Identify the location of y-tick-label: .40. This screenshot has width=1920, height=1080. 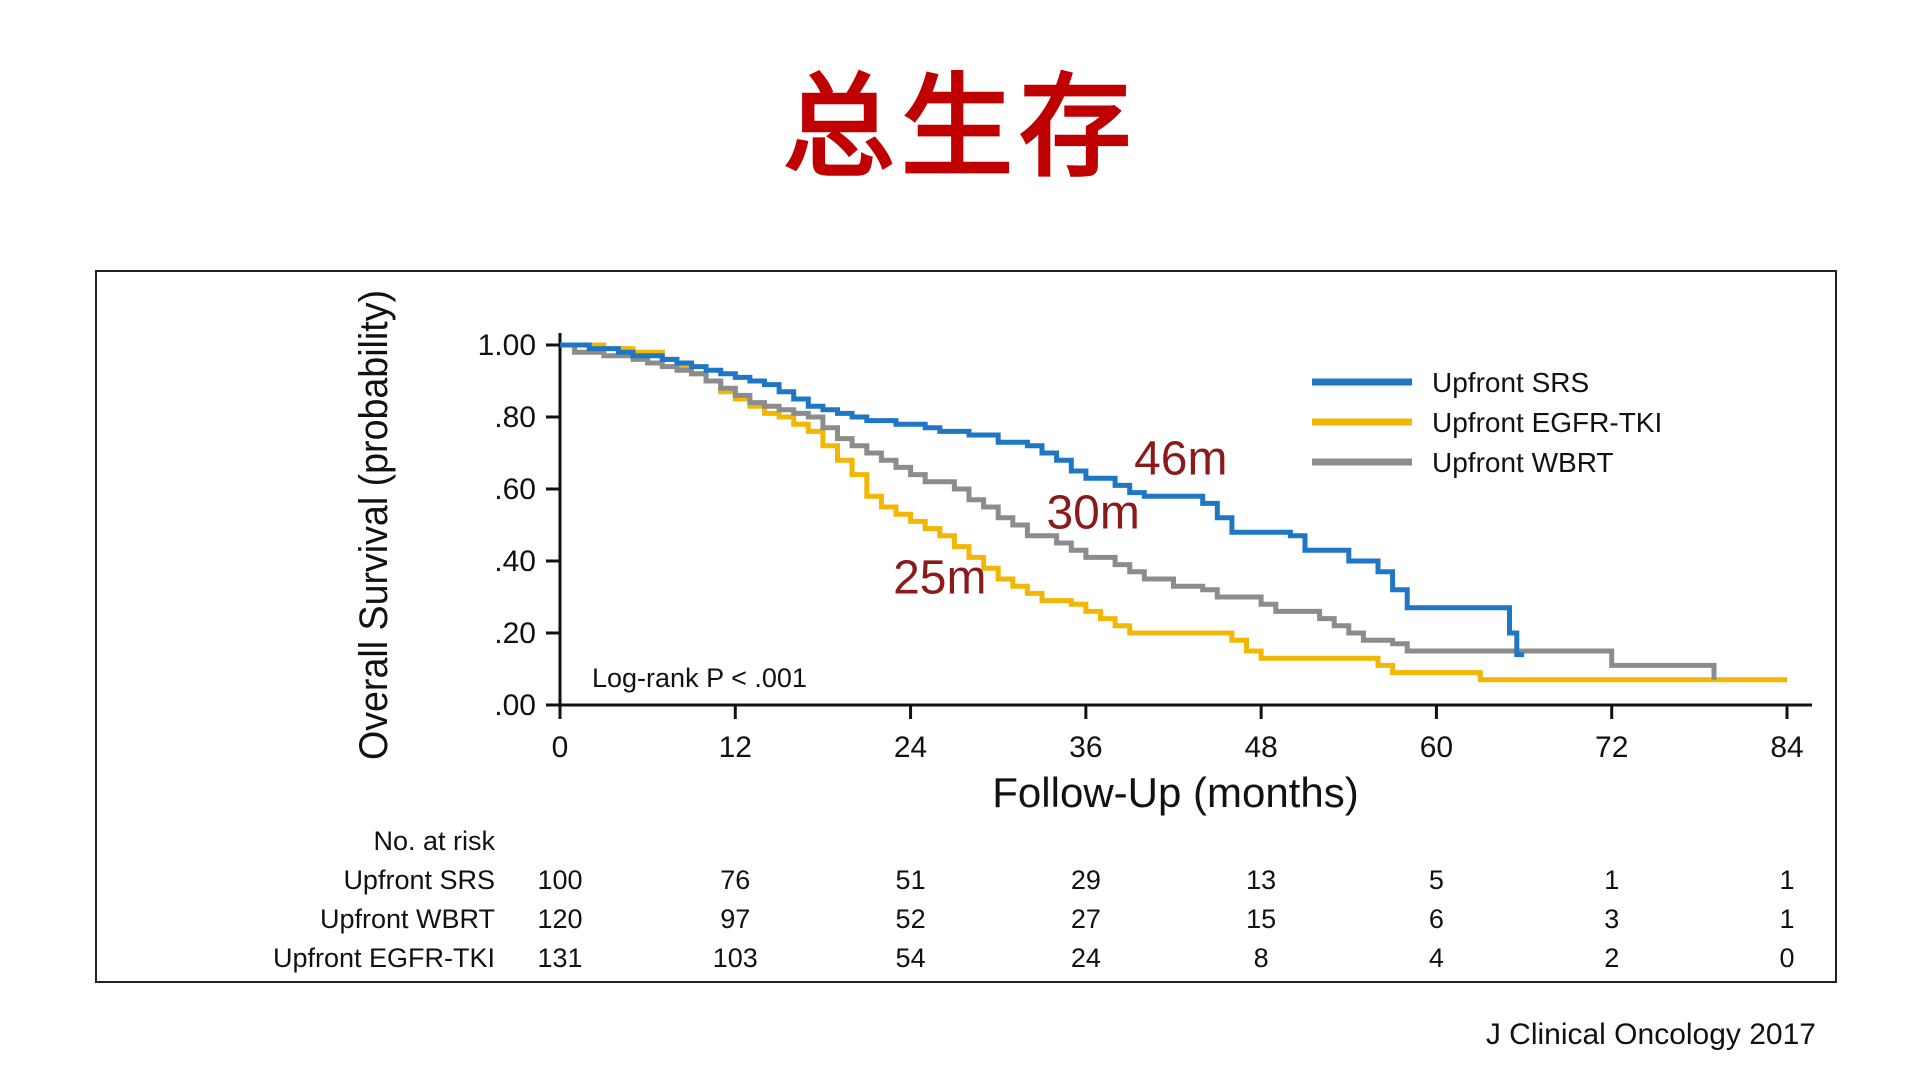
(515, 561).